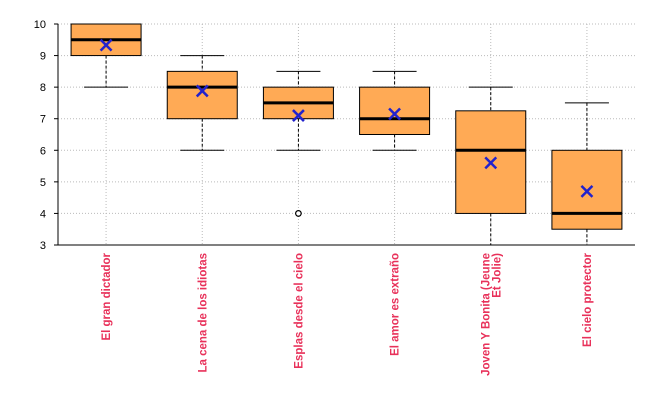 This screenshot has height=400, width=650. What do you see at coordinates (43, 57) in the screenshot?
I see `y-tick-label: 9` at bounding box center [43, 57].